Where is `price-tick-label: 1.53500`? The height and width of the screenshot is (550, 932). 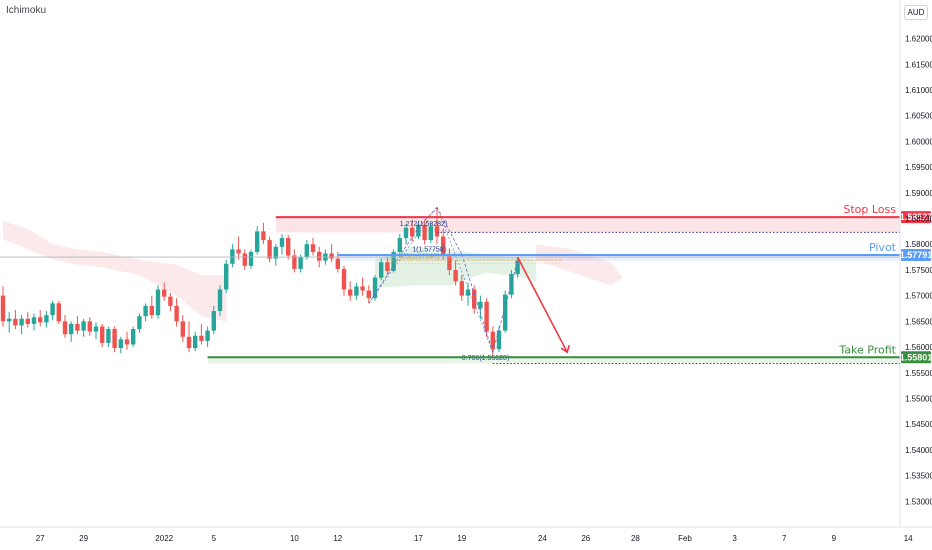 price-tick-label: 1.53500 is located at coordinates (918, 476).